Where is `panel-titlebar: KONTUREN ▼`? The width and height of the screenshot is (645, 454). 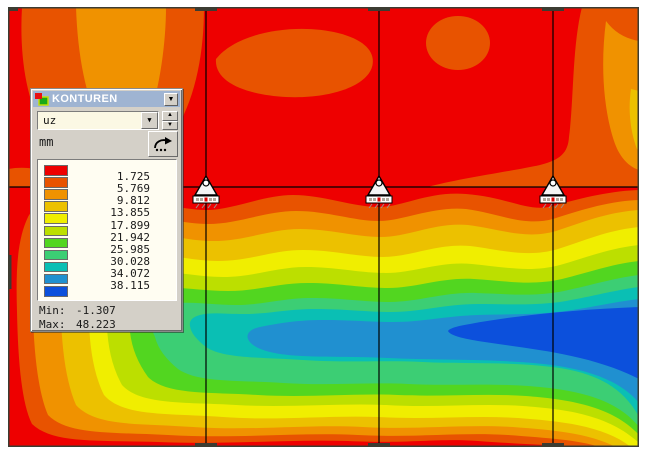 panel-titlebar: KONTUREN ▼ is located at coordinates (106, 99).